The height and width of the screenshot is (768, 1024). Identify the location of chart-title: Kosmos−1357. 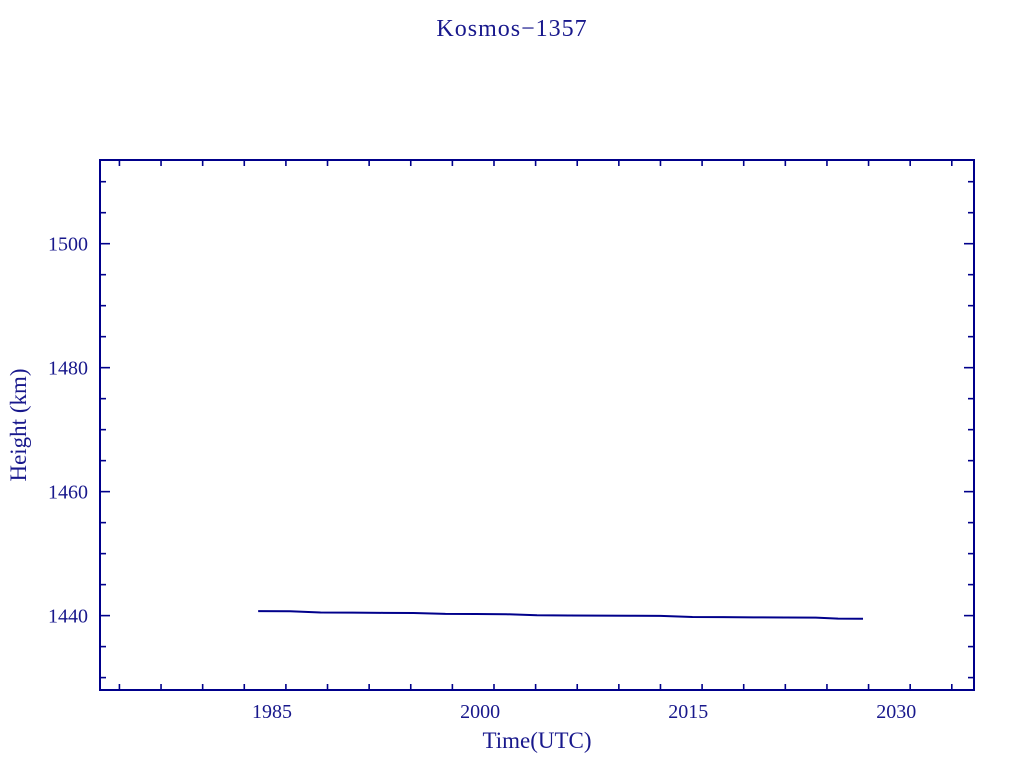
(512, 29).